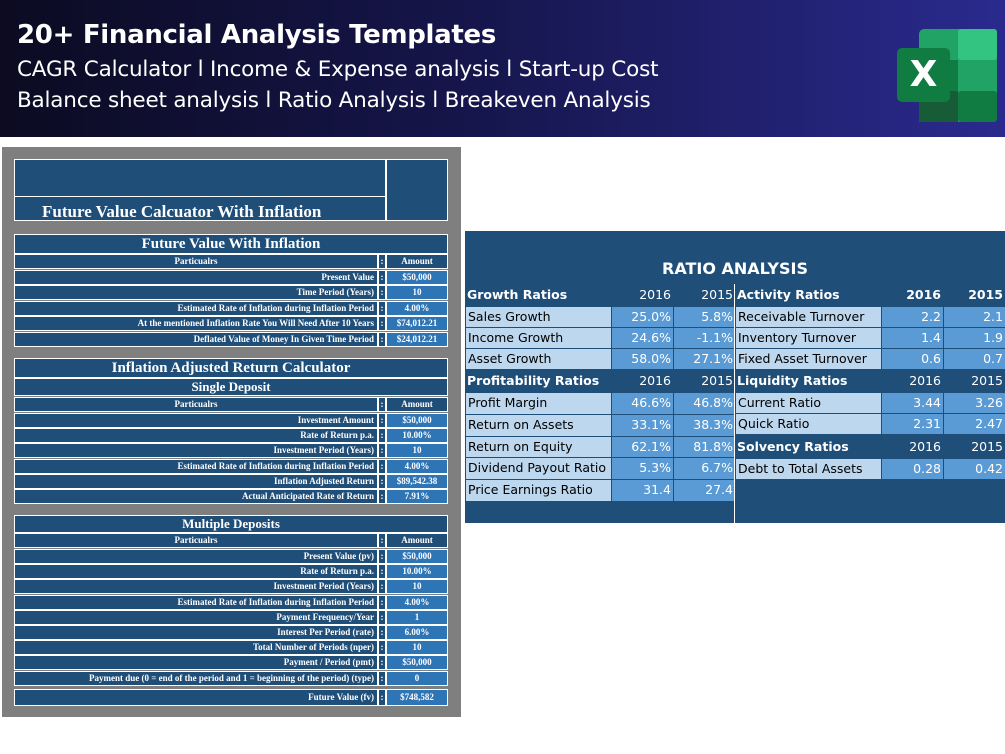 The width and height of the screenshot is (1005, 754). Describe the element at coordinates (231, 293) in the screenshot. I see `table-row: Time Period (Years):10` at that location.